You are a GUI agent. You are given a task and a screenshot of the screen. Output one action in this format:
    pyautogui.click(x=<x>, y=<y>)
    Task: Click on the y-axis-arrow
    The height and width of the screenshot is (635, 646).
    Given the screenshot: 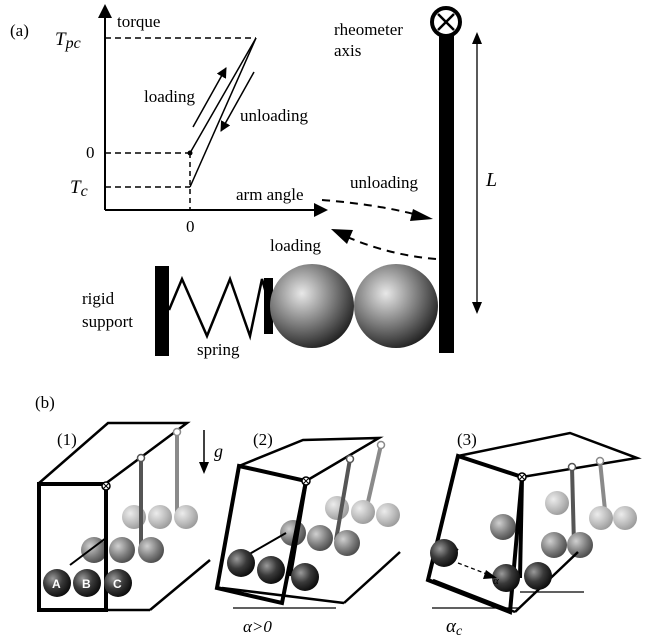 What is the action you would take?
    pyautogui.click(x=105, y=11)
    